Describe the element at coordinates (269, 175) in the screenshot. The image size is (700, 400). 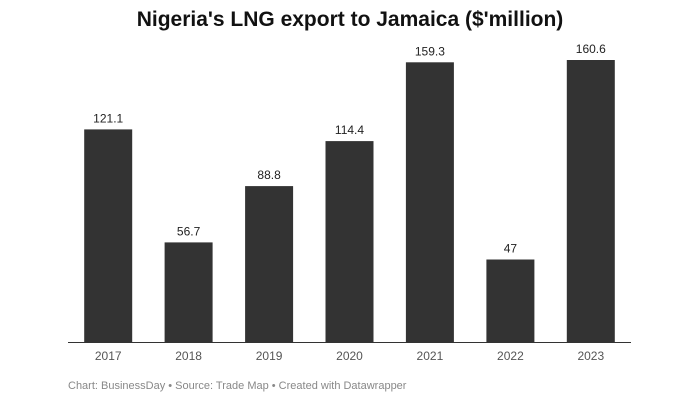
I see `value-label-2019: 88.8` at that location.